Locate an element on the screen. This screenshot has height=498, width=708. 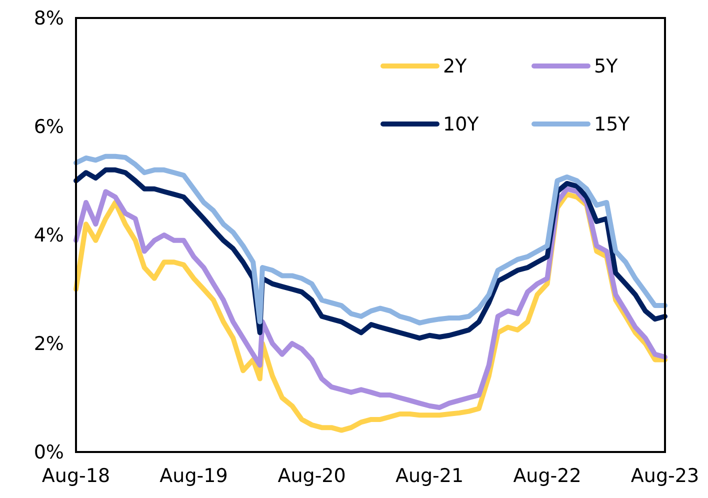
x-tick-label: Aug-19 is located at coordinates (194, 476).